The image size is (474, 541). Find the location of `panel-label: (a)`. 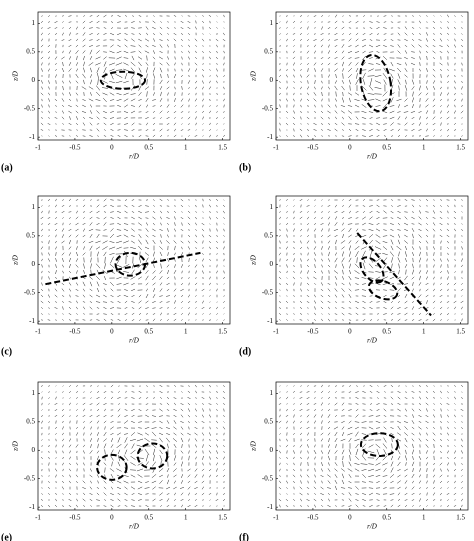

panel-label: (a) is located at coordinates (7, 167).